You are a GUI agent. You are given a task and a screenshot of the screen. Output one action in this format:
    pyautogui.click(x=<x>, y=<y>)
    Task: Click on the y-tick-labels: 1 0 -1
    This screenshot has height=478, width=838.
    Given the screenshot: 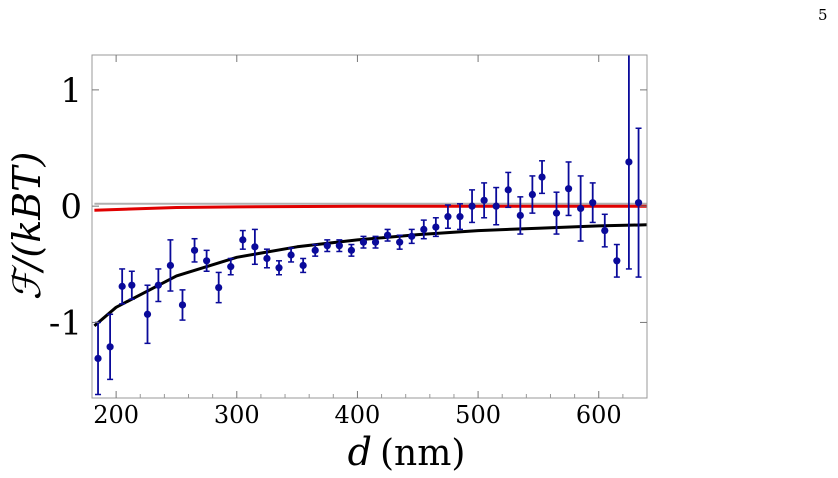 What is the action you would take?
    pyautogui.click(x=65, y=207)
    